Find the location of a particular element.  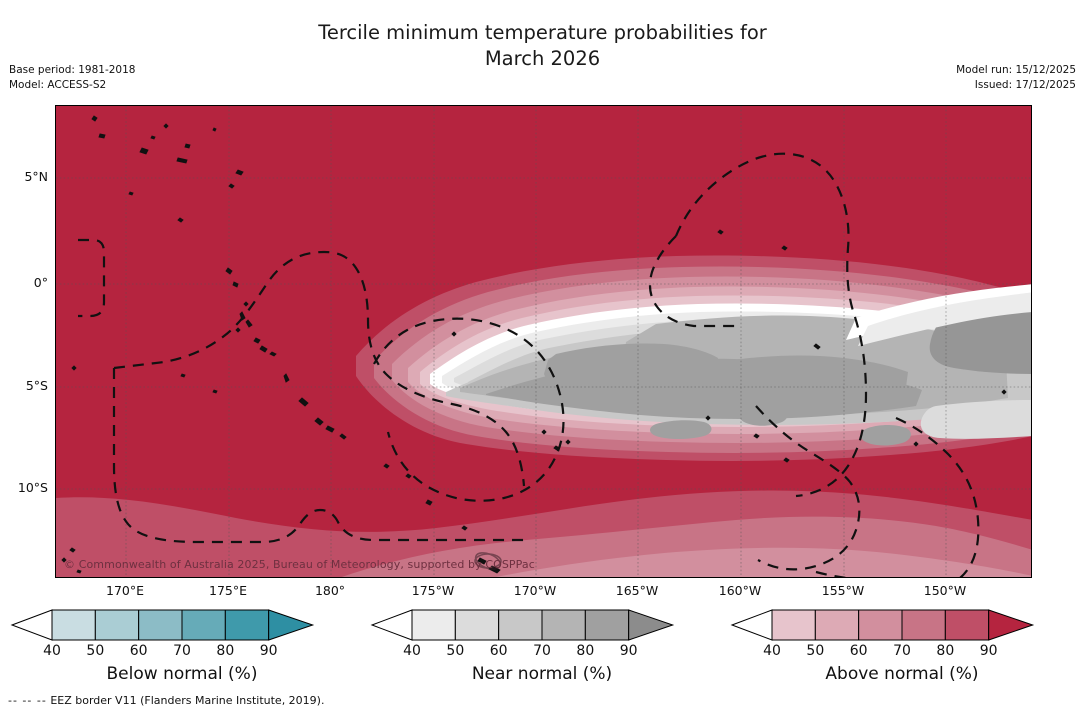

below-normal-tick-70: 70 is located at coordinates (182, 651).